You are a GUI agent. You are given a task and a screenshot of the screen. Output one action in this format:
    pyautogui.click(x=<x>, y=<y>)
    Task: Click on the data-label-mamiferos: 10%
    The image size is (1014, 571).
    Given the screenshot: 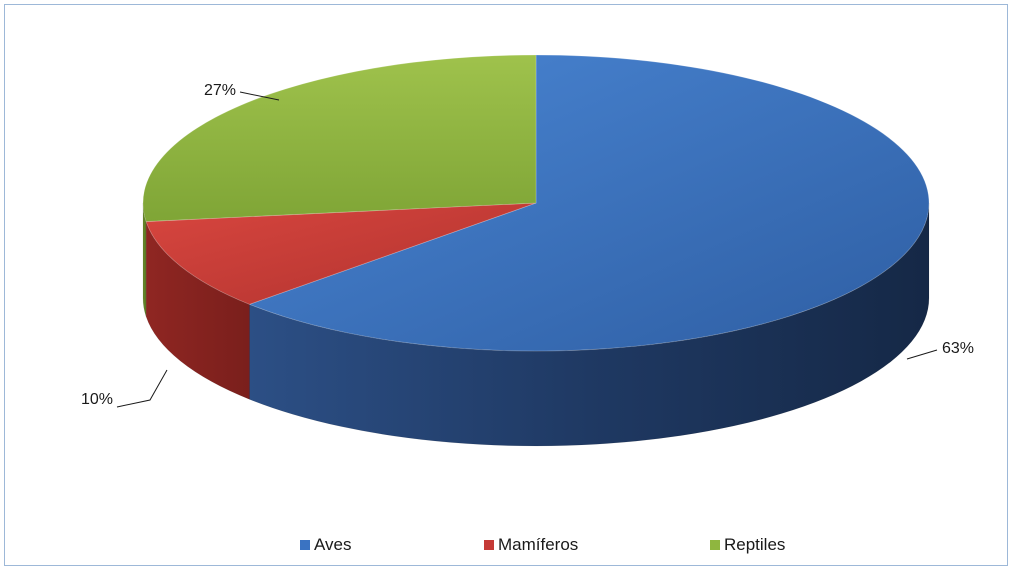 What is the action you would take?
    pyautogui.click(x=97, y=399)
    